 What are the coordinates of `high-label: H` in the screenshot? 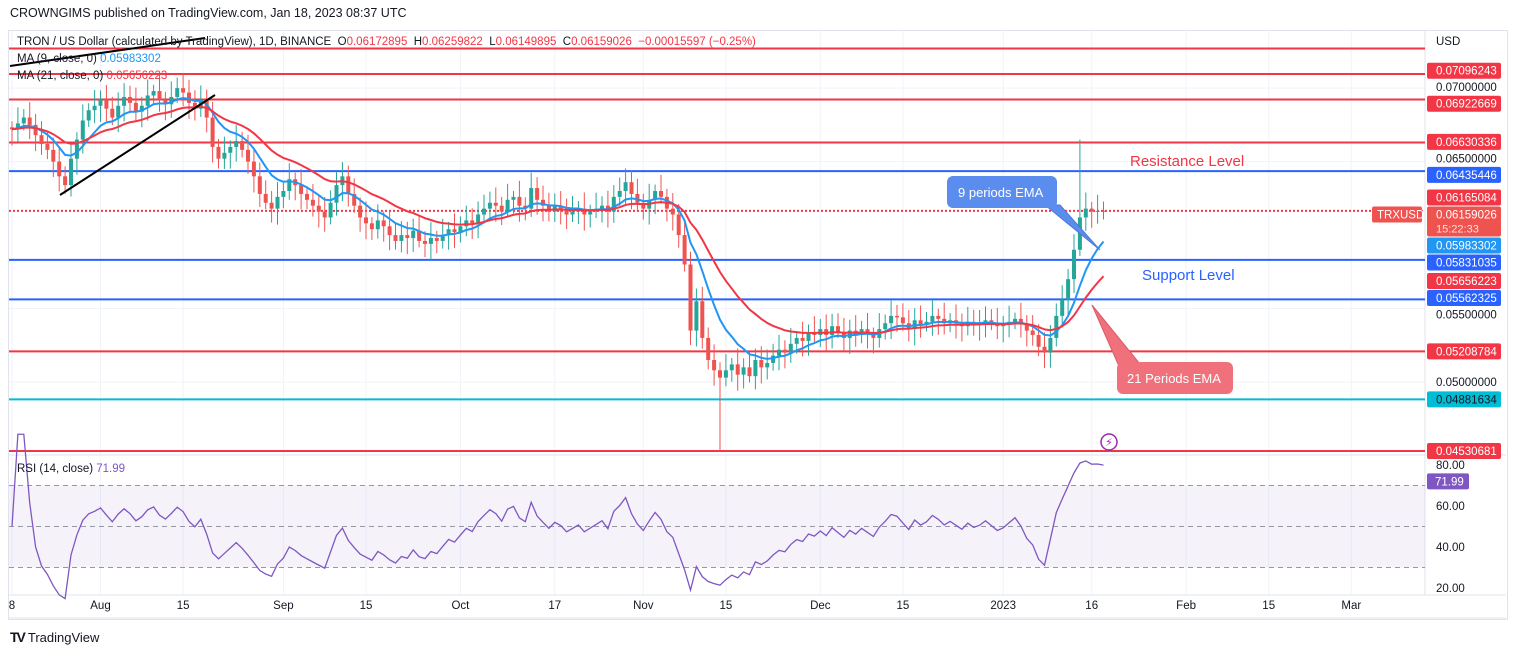 It's located at (418, 42).